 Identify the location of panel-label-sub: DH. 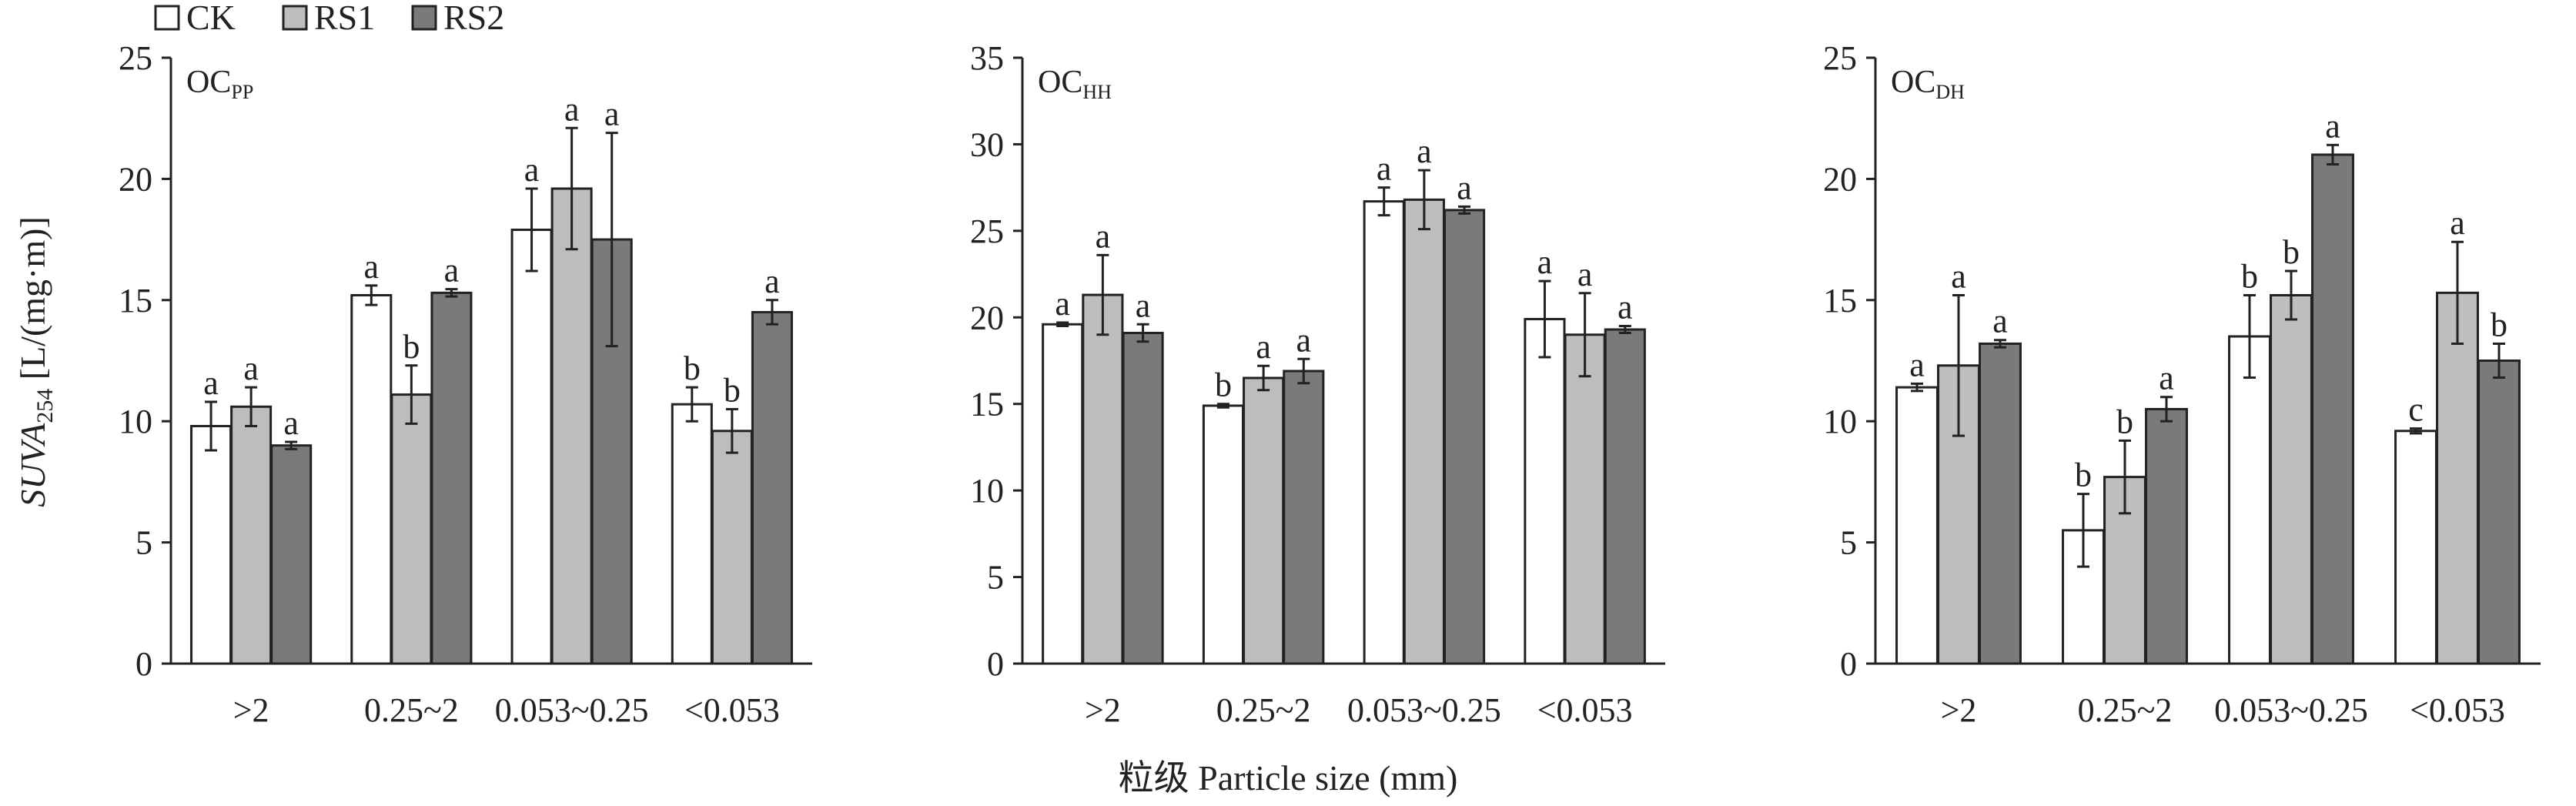
(1950, 92).